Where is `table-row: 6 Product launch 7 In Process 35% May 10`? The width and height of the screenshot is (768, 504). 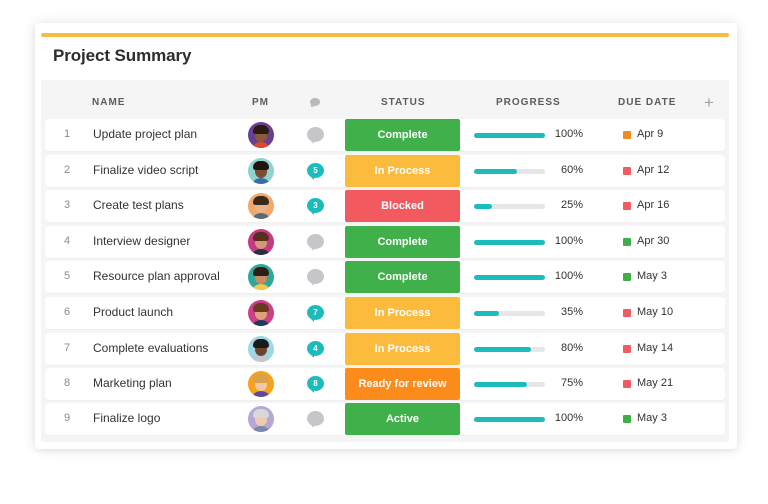 table-row: 6 Product launch 7 In Process 35% May 10 is located at coordinates (385, 313).